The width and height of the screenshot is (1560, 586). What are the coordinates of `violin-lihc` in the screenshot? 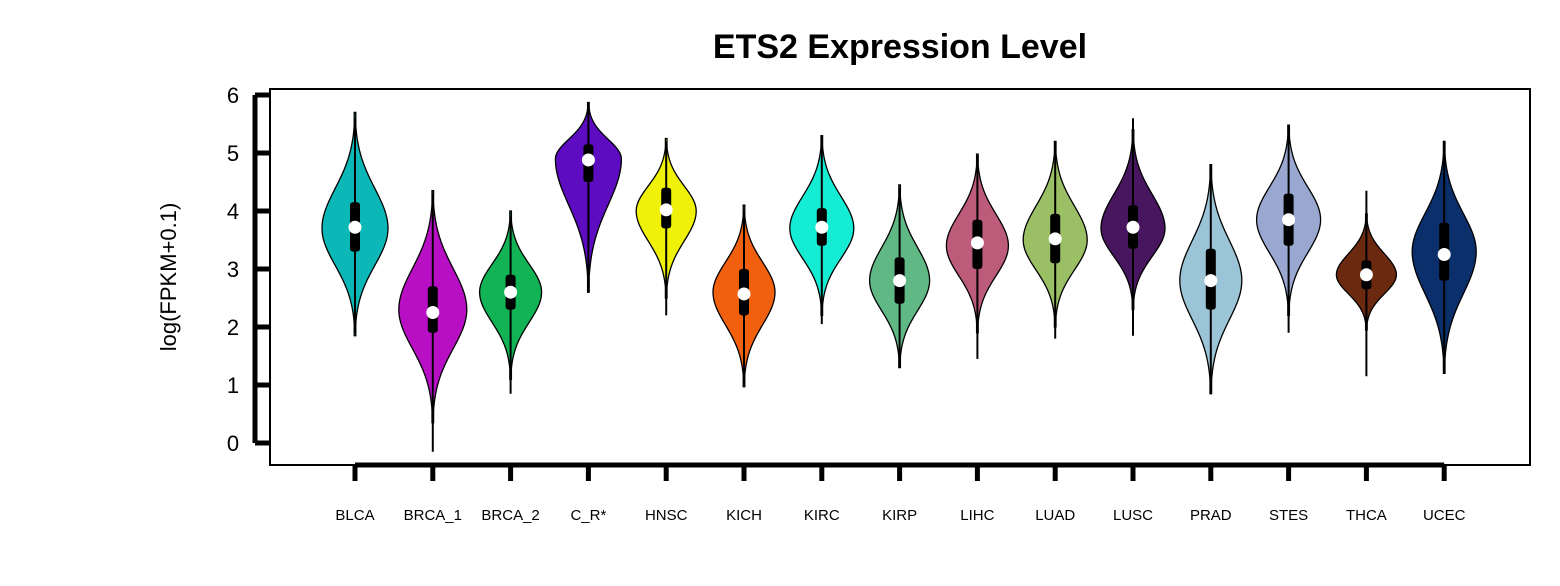 It's located at (977, 256).